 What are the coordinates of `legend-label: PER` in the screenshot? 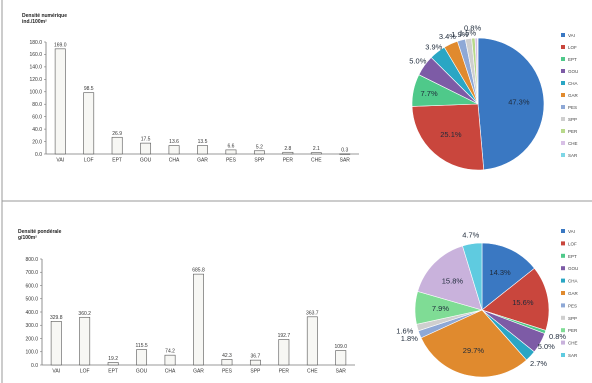 It's located at (573, 131).